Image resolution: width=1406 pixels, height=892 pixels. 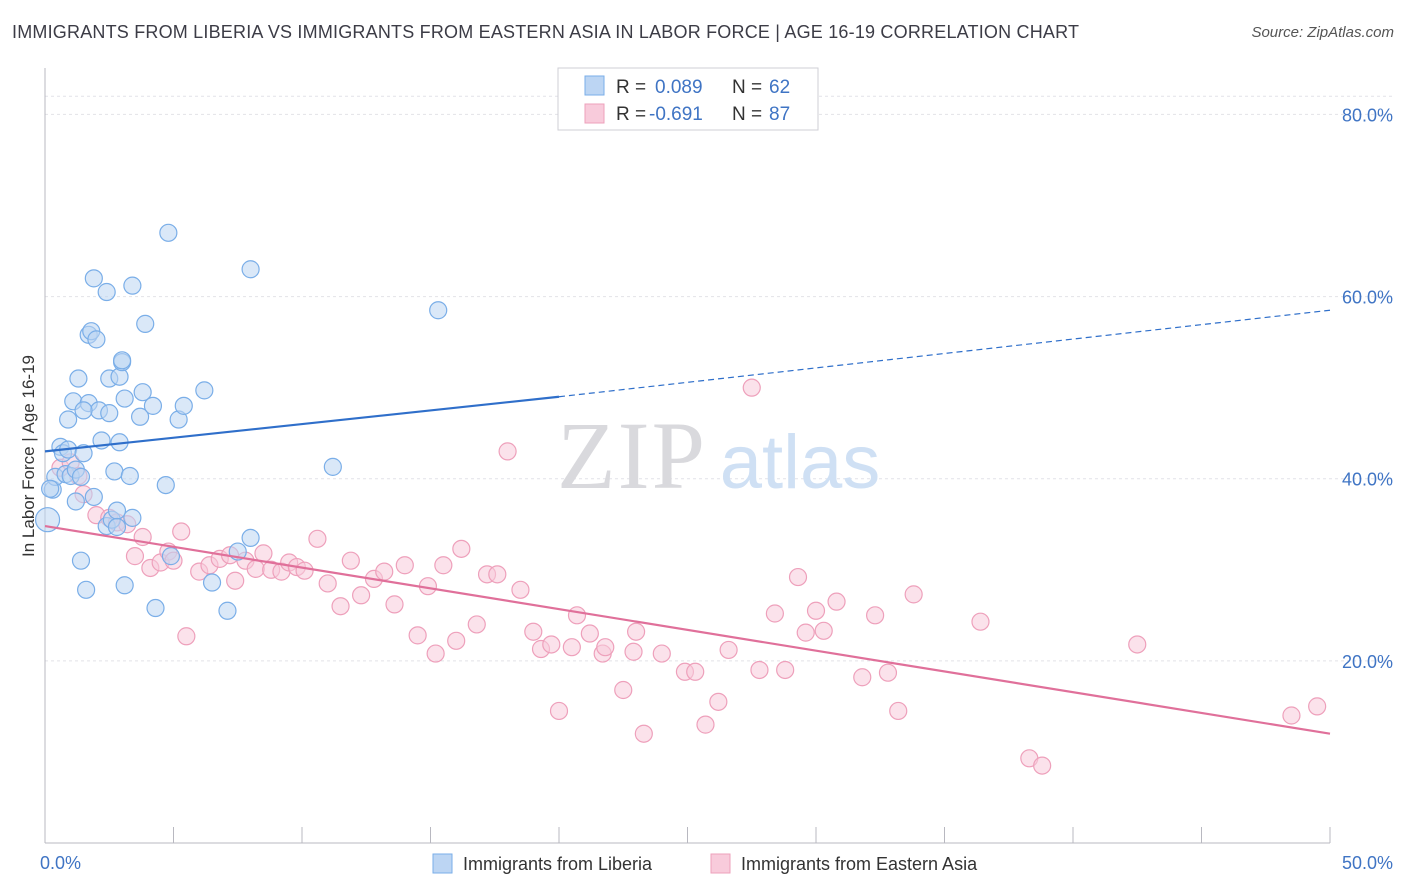 What do you see at coordinates (779, 87) in the screenshot?
I see `legend-n-value-1: 62` at bounding box center [779, 87].